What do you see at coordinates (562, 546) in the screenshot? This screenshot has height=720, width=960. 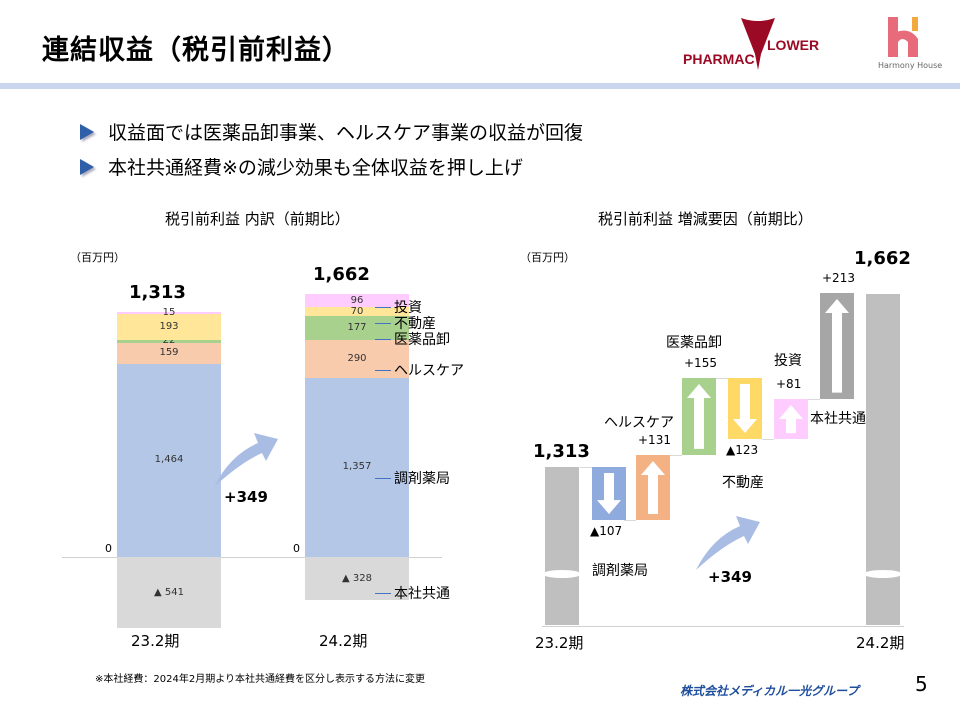 I see `start-bar` at bounding box center [562, 546].